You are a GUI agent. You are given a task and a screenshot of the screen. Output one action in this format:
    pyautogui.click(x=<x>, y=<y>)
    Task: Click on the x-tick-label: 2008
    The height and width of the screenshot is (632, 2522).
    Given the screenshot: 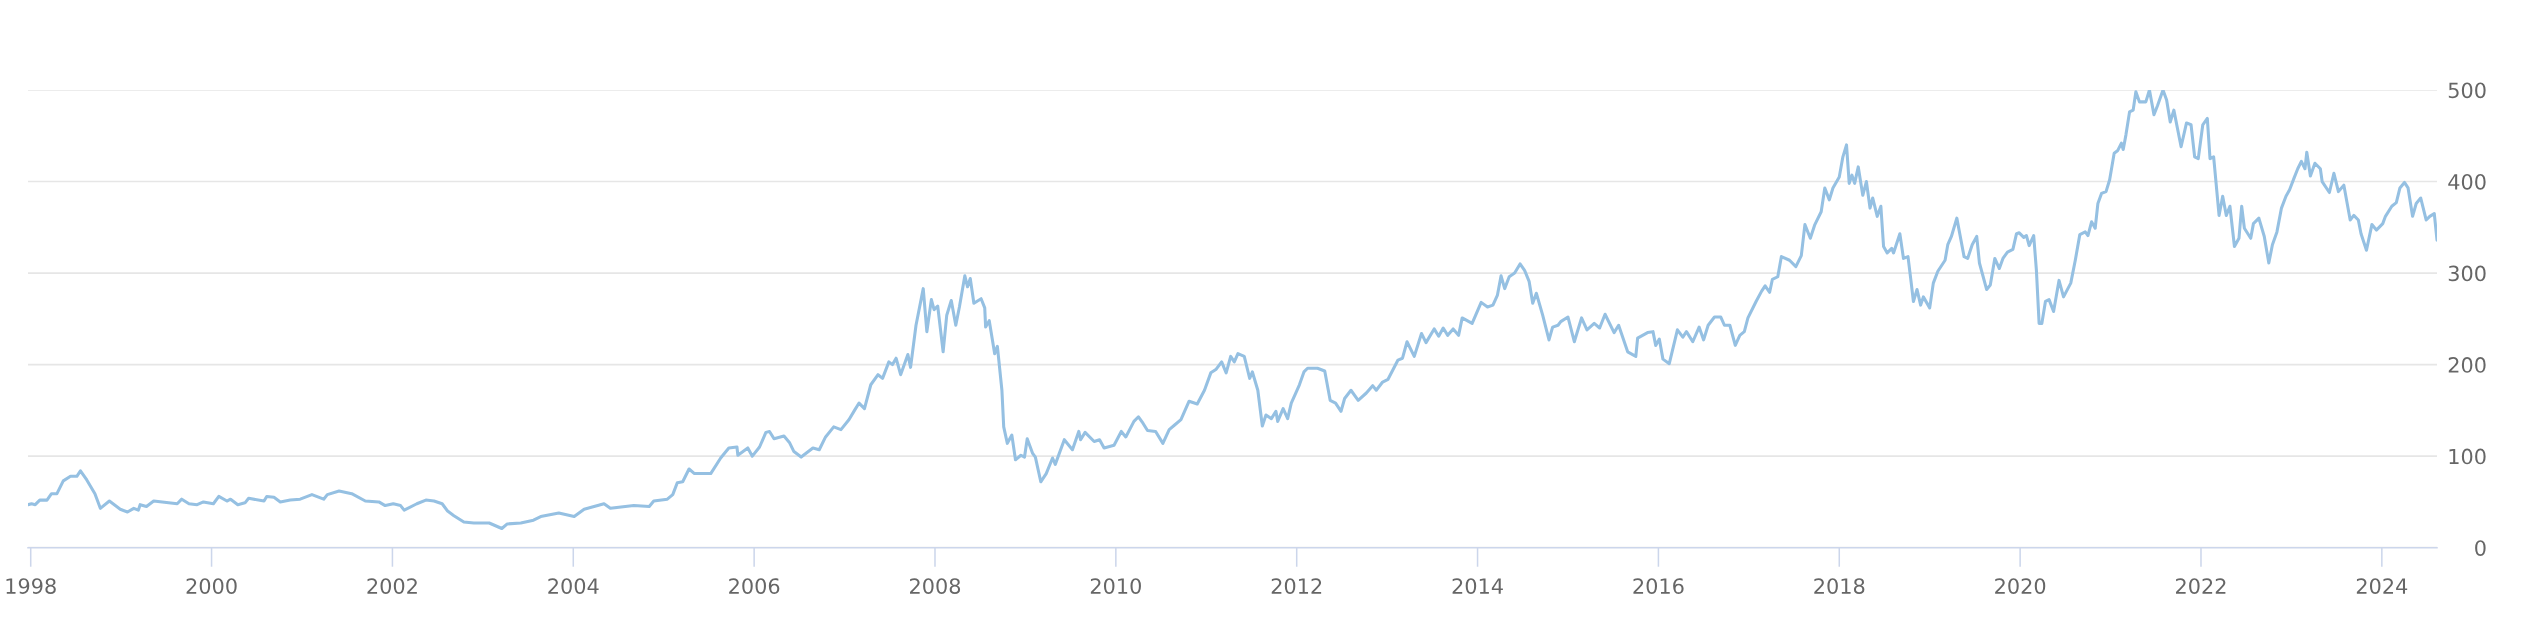 What is the action you would take?
    pyautogui.click(x=935, y=586)
    